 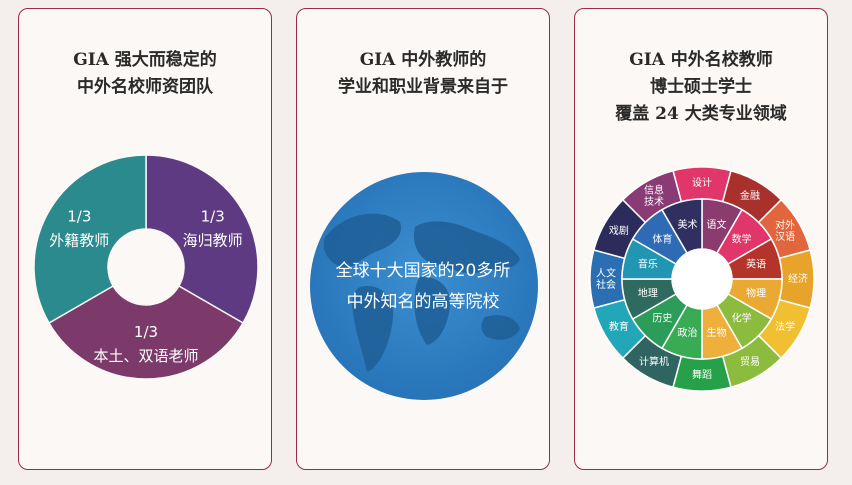 What do you see at coordinates (785, 237) in the screenshot?
I see `text-line: 汉语` at bounding box center [785, 237].